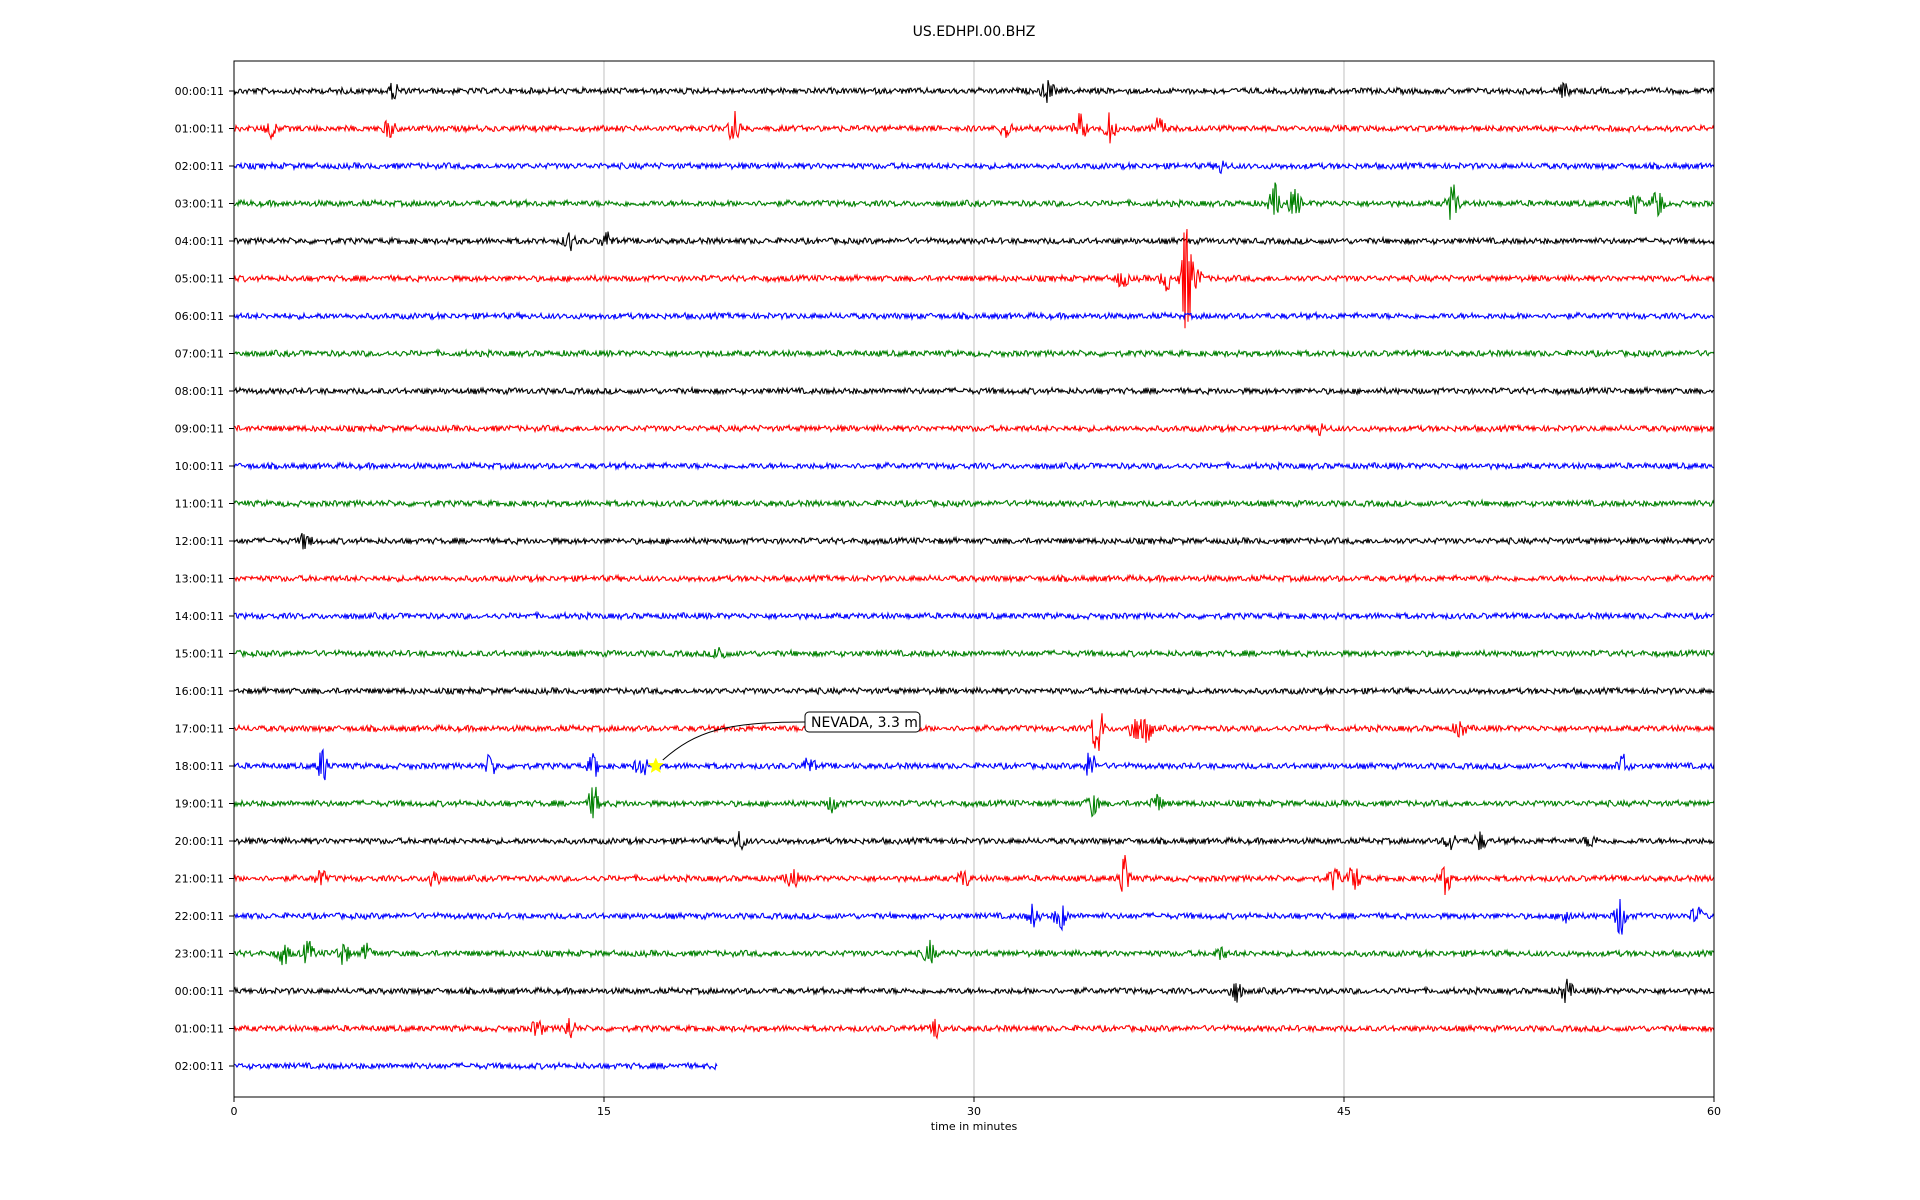 The width and height of the screenshot is (1920, 1200). Describe the element at coordinates (199, 841) in the screenshot. I see `y-tick-label: 20:00:11` at that location.